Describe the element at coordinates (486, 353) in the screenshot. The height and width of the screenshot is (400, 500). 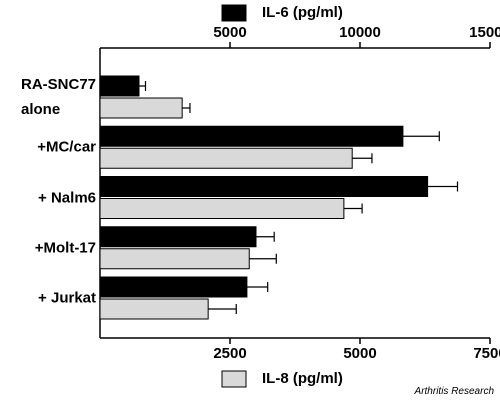
I see `x-tick-label: 7500` at that location.